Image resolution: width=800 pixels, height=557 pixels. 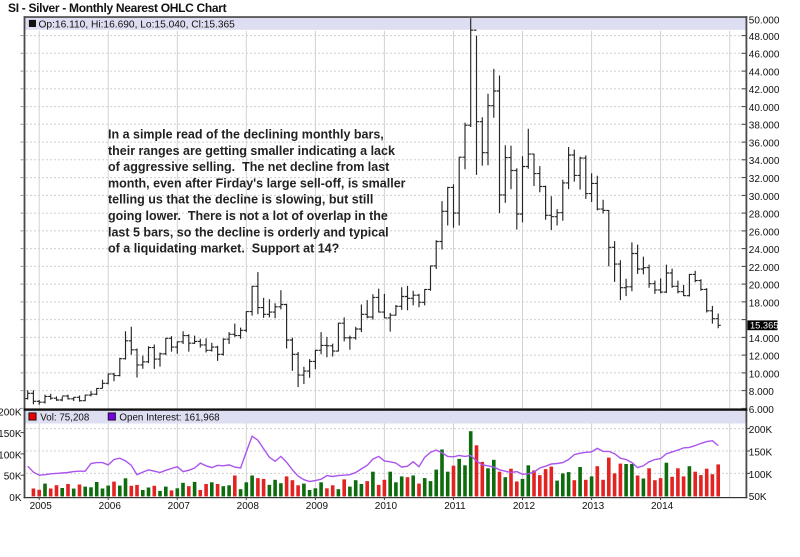 What do you see at coordinates (169, 418) in the screenshot?
I see `svg-text: Open Interest: 161,968` at bounding box center [169, 418].